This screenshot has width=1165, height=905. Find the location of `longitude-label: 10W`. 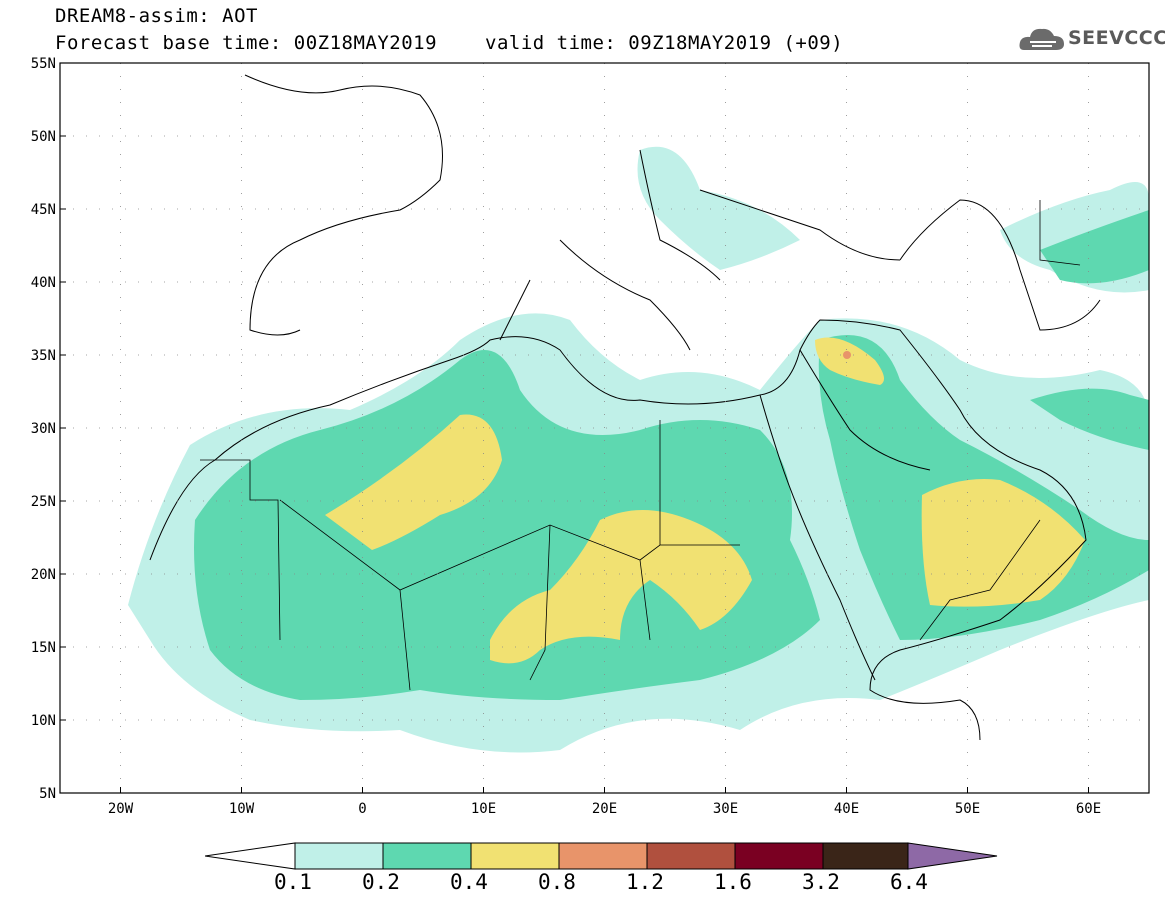

longitude-label: 10W is located at coordinates (242, 809).